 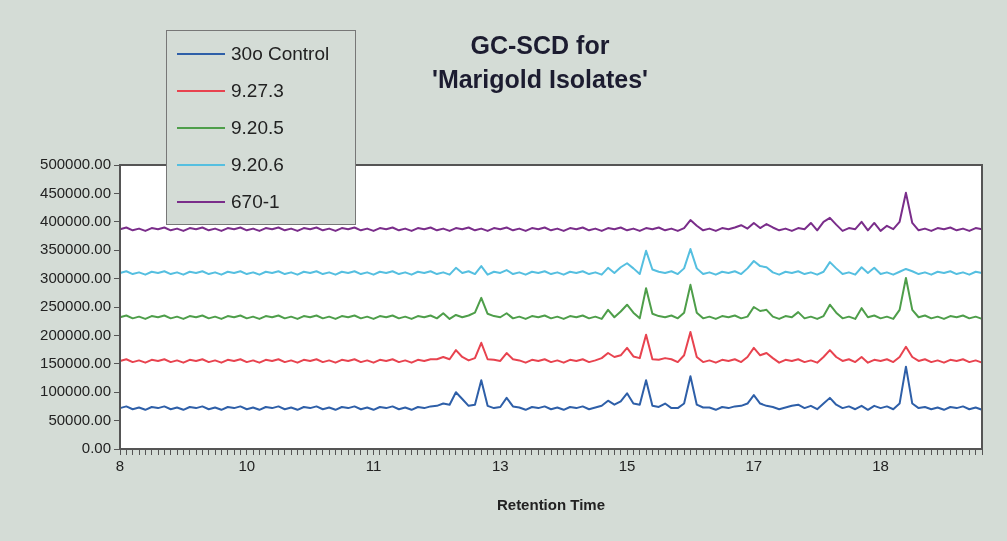 I want to click on y-tick-label: 300000.00, so click(x=75, y=277).